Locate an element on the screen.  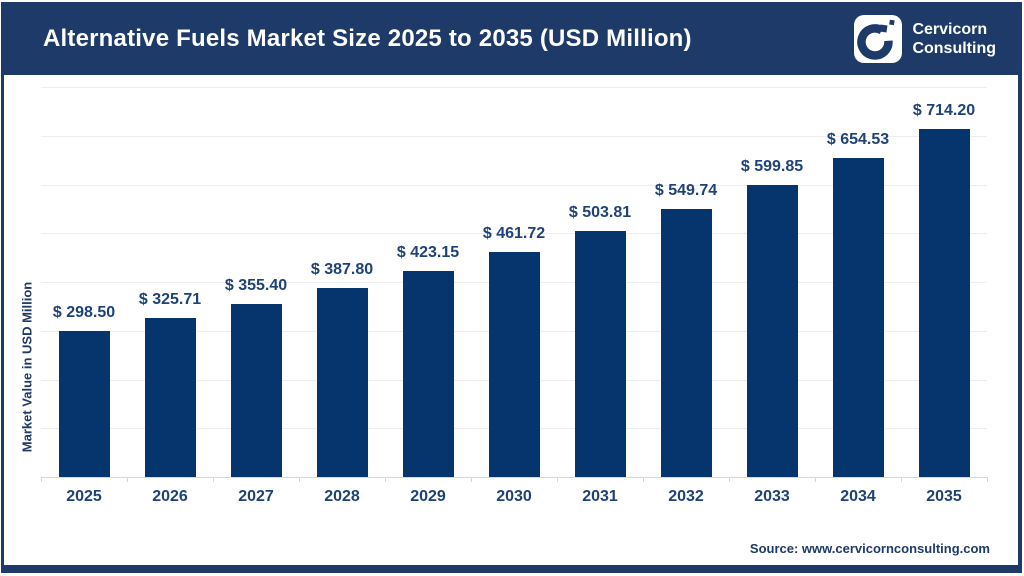
logo-c-glyph is located at coordinates (876, 39).